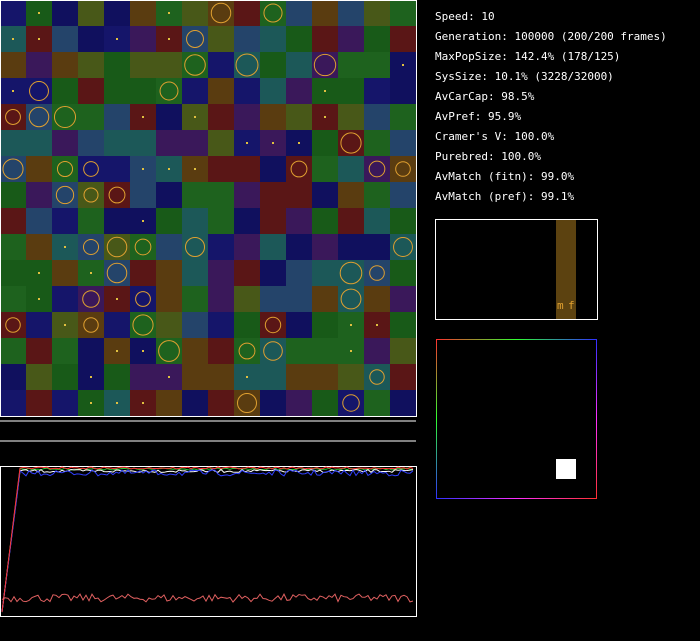 This screenshot has width=700, height=641. What do you see at coordinates (527, 56) in the screenshot?
I see `stat-line: MaxPopSize: 142.4% (178/125)` at bounding box center [527, 56].